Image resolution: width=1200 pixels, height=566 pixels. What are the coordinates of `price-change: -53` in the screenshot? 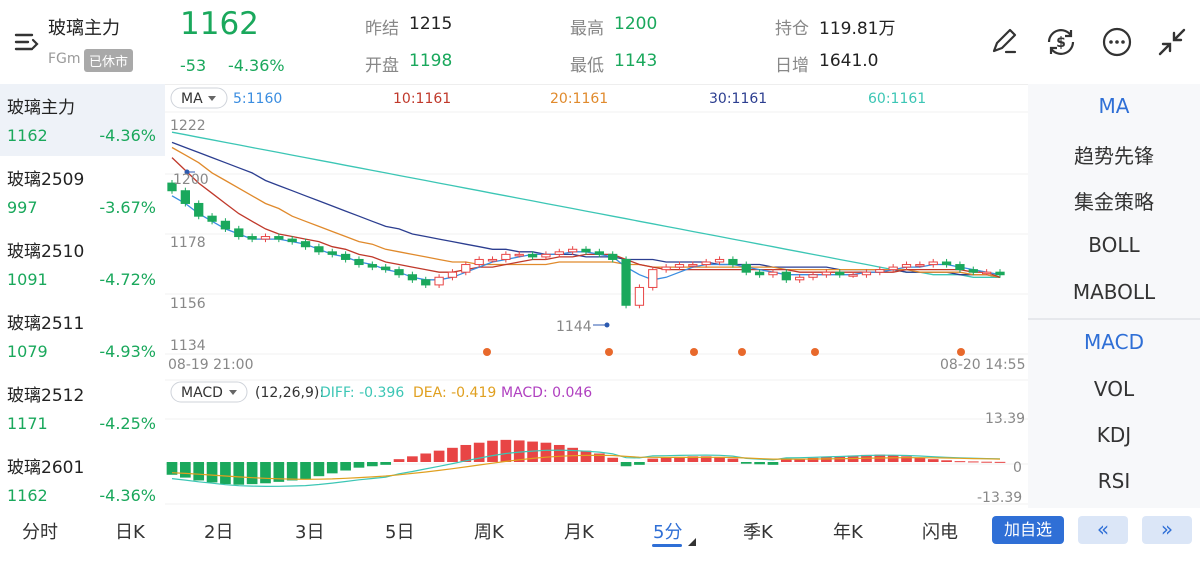 It's located at (193, 65).